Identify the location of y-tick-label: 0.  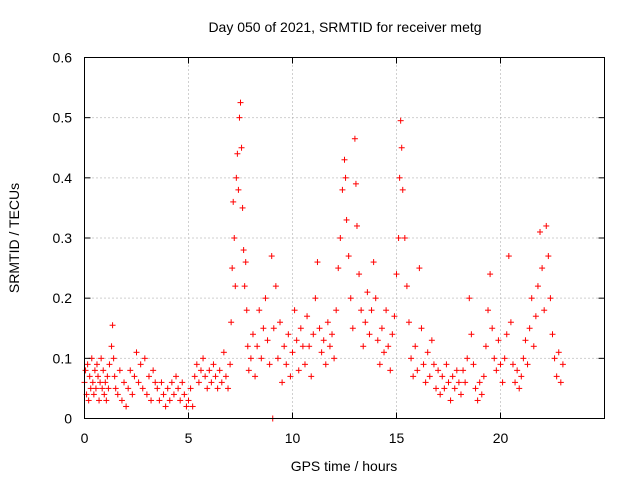
(68, 419).